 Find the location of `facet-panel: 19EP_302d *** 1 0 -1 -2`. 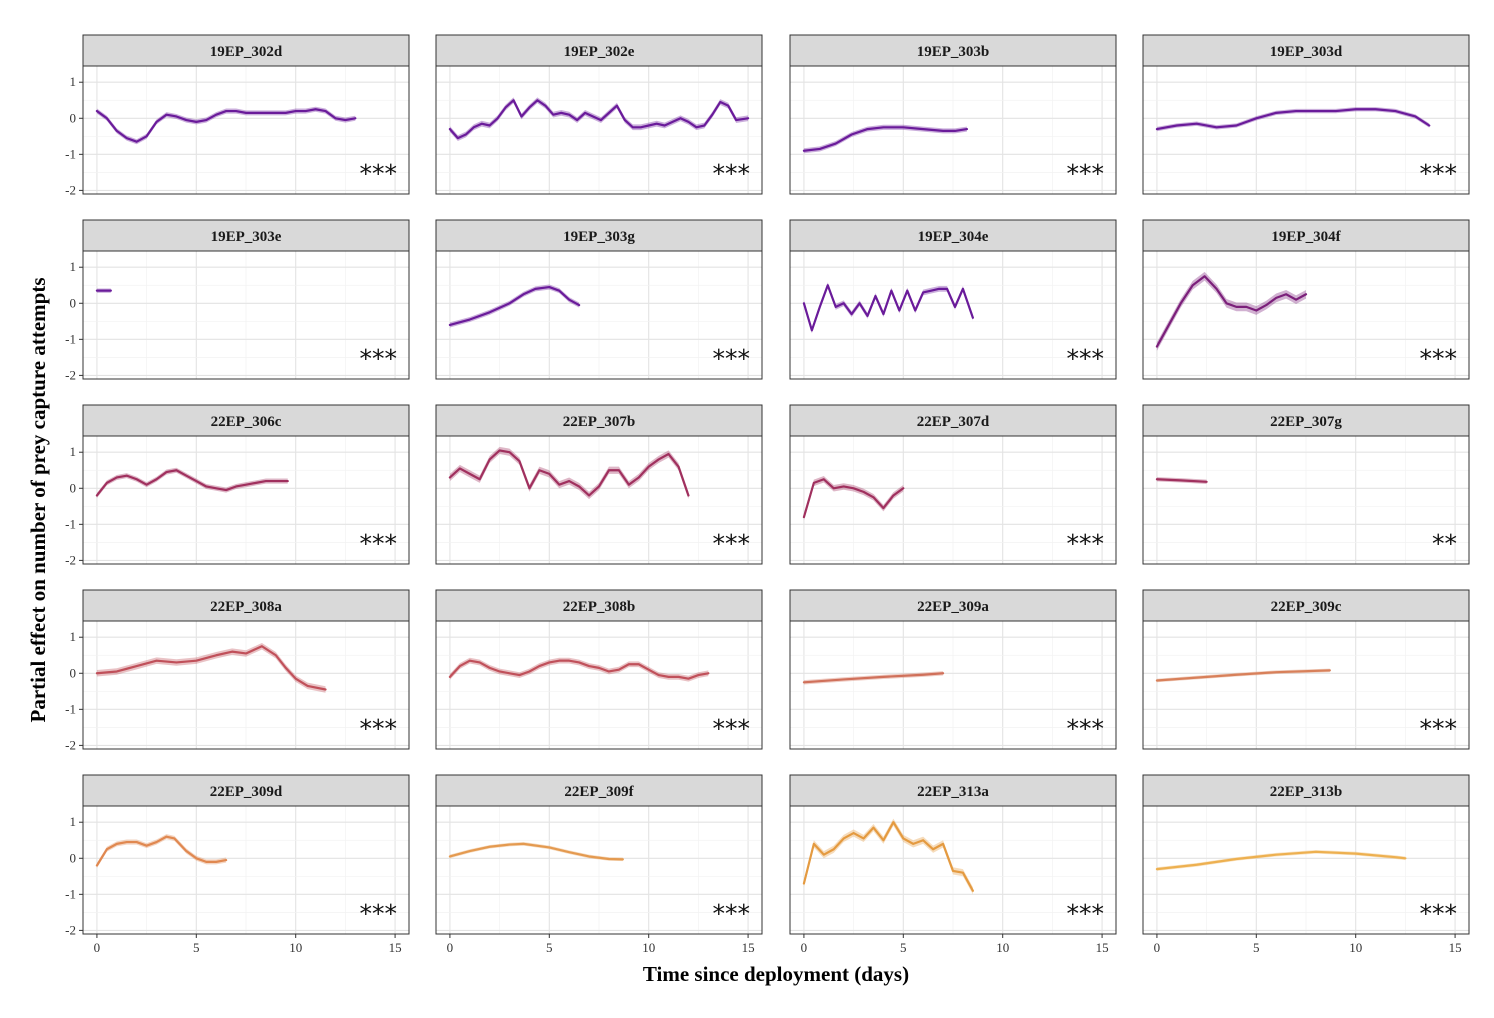

facet-panel: 19EP_302d *** 1 0 -1 -2 is located at coordinates (237, 115).